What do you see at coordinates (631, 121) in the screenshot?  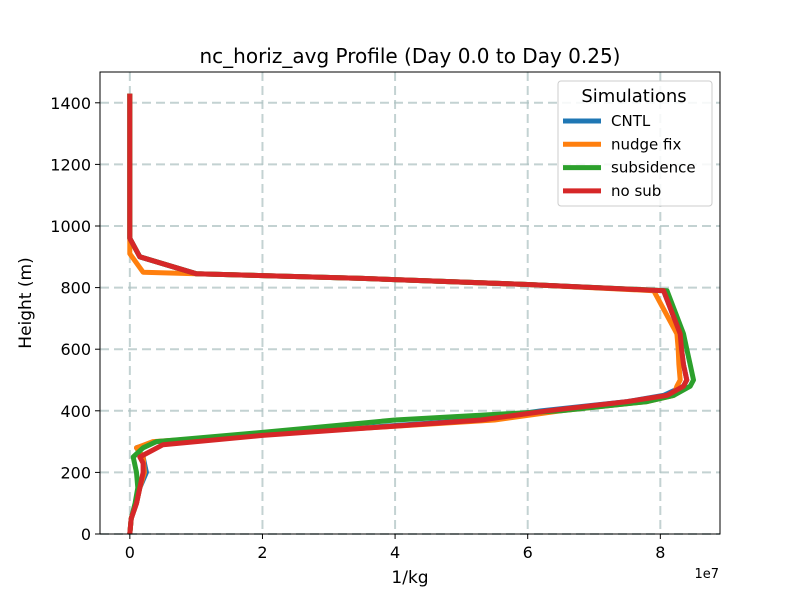 I see `legend-label-cntl: CNTL` at bounding box center [631, 121].